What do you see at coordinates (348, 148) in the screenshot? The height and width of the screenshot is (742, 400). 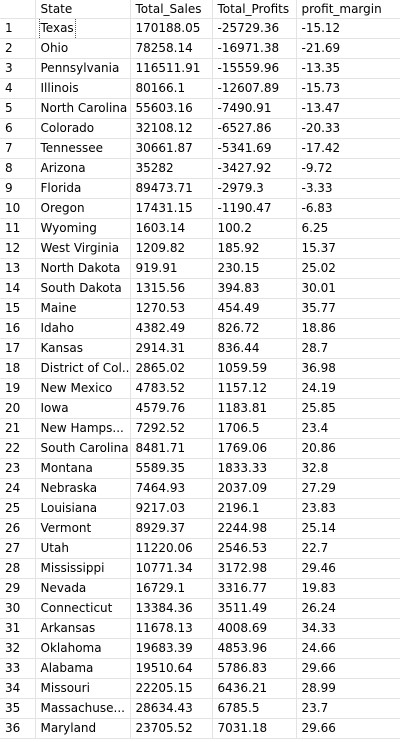 I see `cell-profit-margin: -17.42` at bounding box center [348, 148].